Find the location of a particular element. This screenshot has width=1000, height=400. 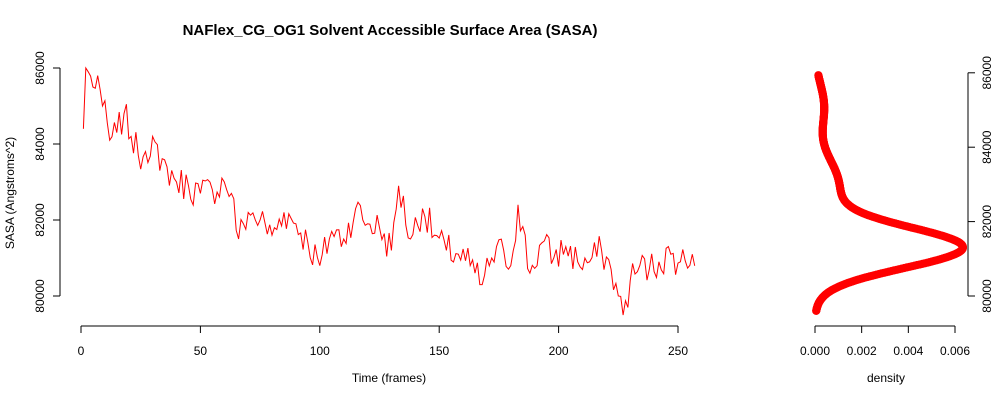

density-y-tick-label: 86000 is located at coordinates (987, 73).